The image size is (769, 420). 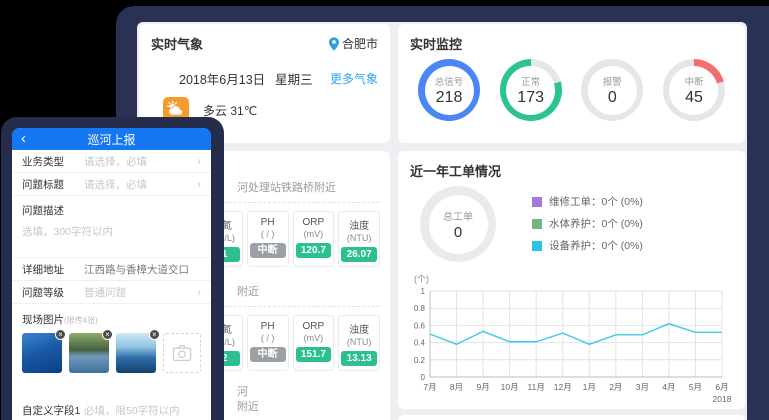 I want to click on svg-text: 0, so click(x=423, y=377).